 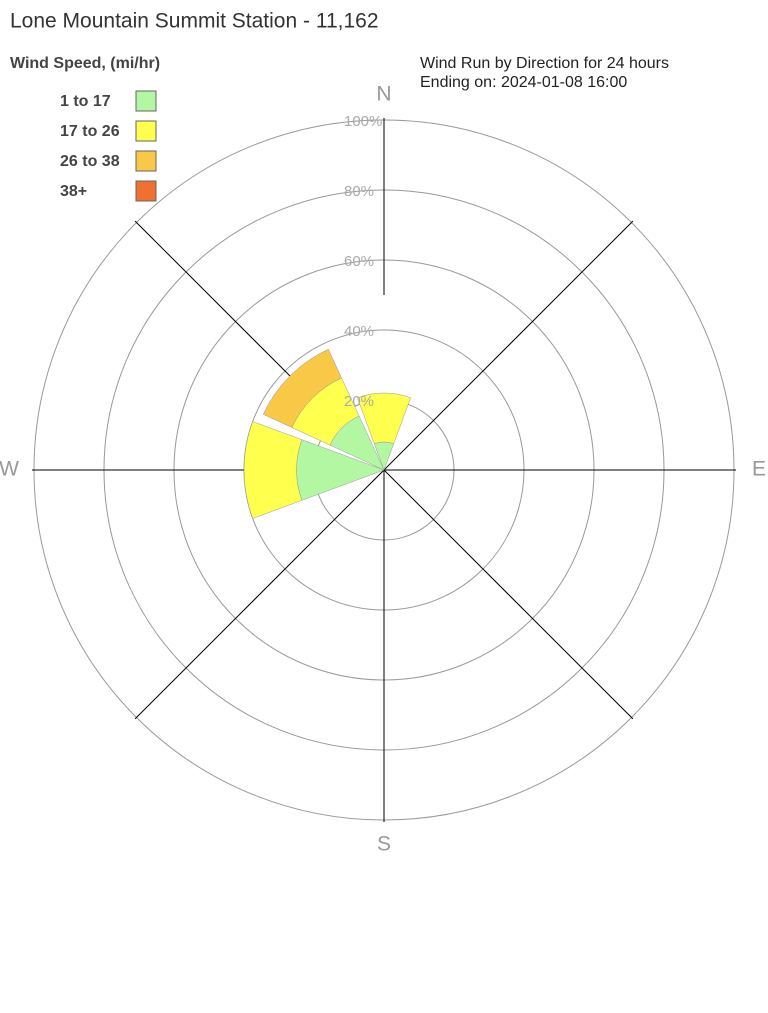 What do you see at coordinates (544, 63) in the screenshot?
I see `subtitle: Wind Run by Direction for 24 hours` at bounding box center [544, 63].